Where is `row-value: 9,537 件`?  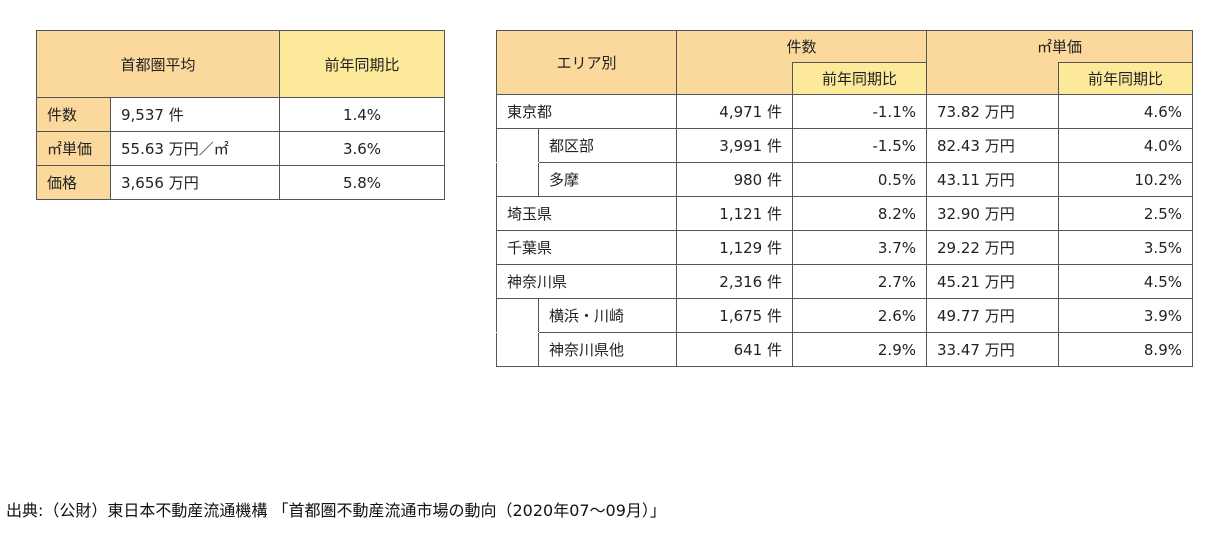 row-value: 9,537 件 is located at coordinates (195, 114).